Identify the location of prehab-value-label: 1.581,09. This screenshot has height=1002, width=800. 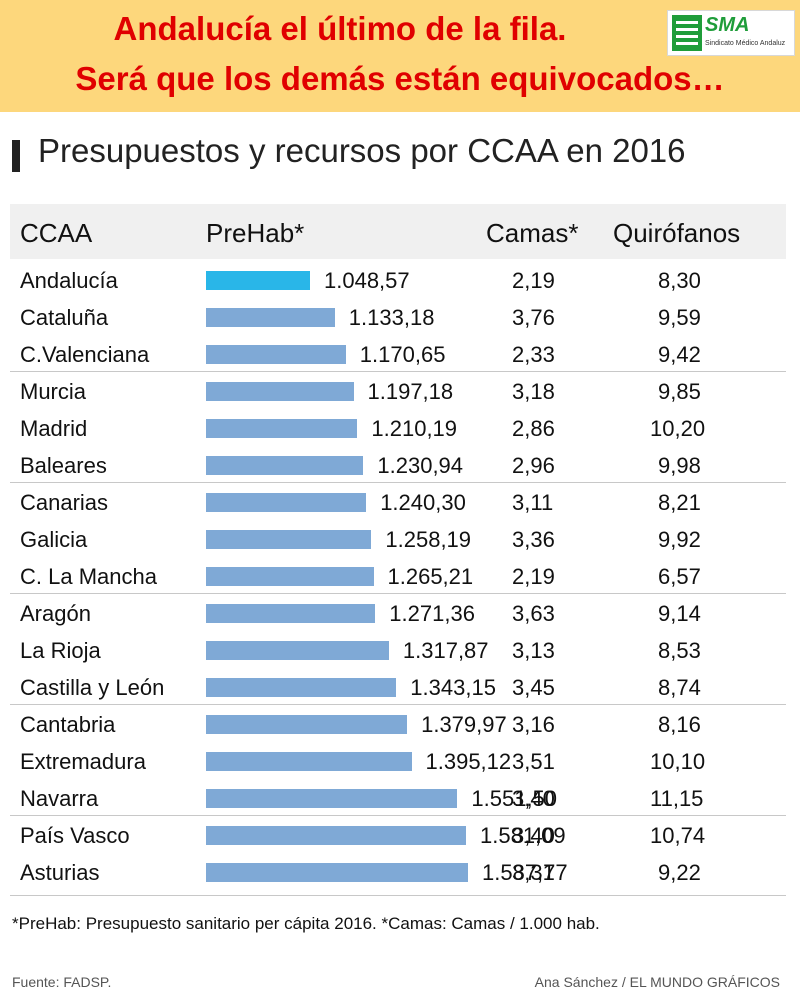
(523, 835).